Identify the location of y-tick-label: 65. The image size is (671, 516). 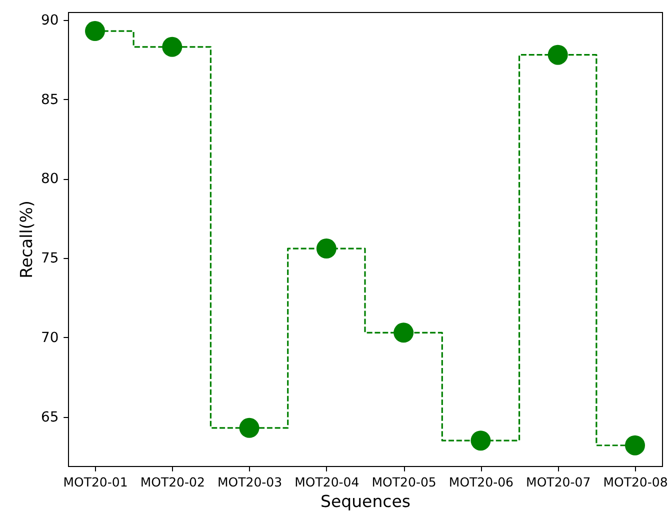
(50, 417).